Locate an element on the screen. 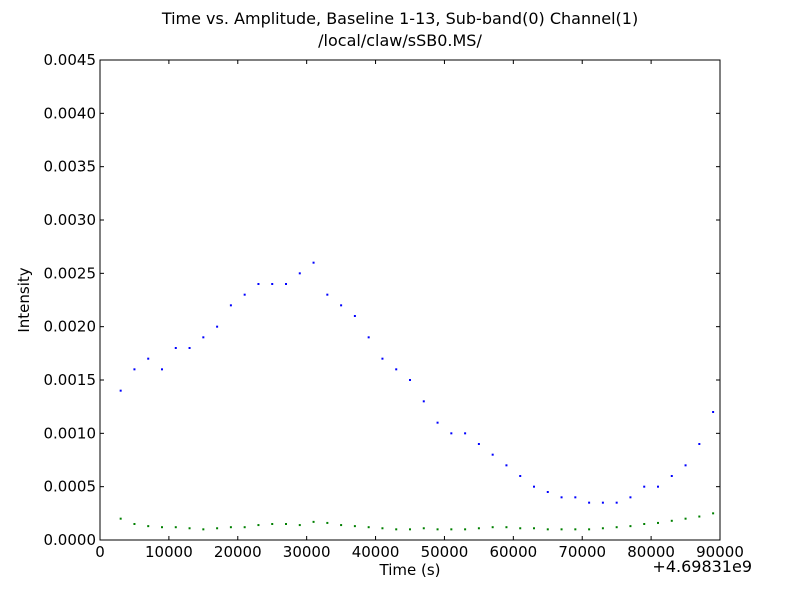 The height and width of the screenshot is (600, 800). x-tick-label: 40000 is located at coordinates (376, 552).